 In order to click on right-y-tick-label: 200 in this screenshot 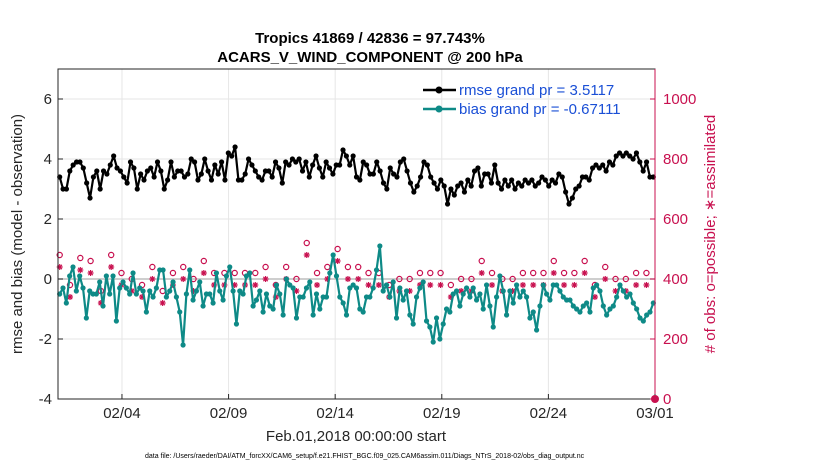, I will do `click(675, 339)`.